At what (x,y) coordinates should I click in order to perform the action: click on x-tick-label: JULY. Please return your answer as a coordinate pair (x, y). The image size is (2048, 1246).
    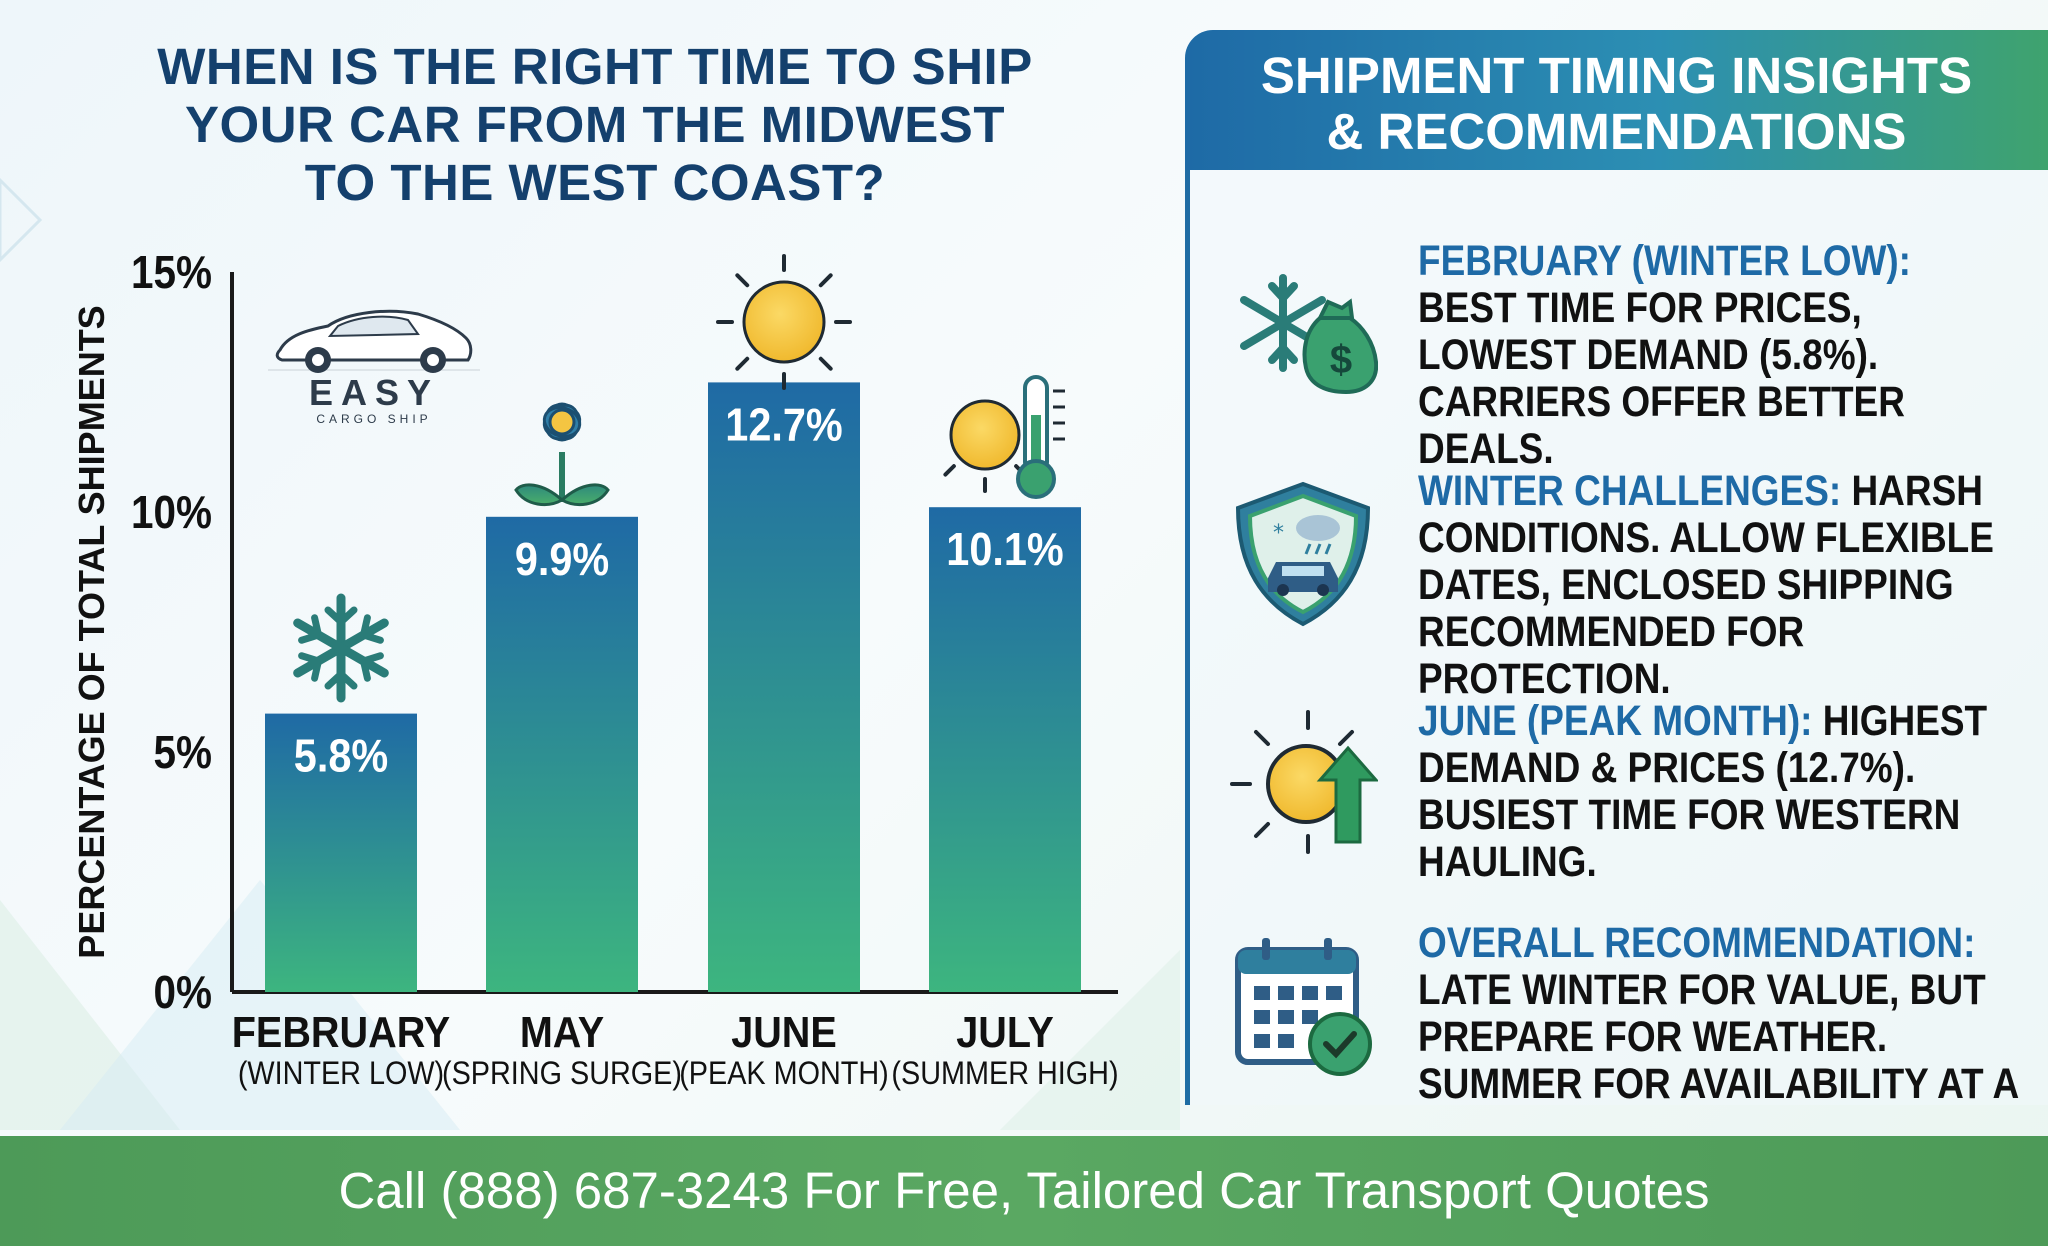
    Looking at the image, I should click on (1005, 1031).